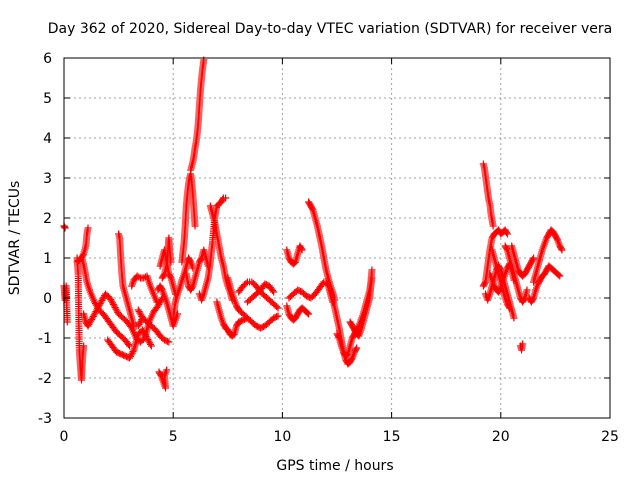 Image resolution: width=640 pixels, height=480 pixels. Describe the element at coordinates (45, 339) in the screenshot. I see `y-tick-label: -1` at that location.